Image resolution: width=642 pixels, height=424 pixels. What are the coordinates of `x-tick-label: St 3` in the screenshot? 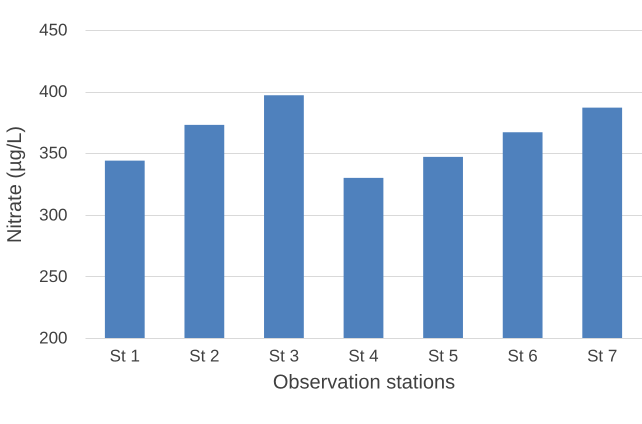 It's located at (284, 356).